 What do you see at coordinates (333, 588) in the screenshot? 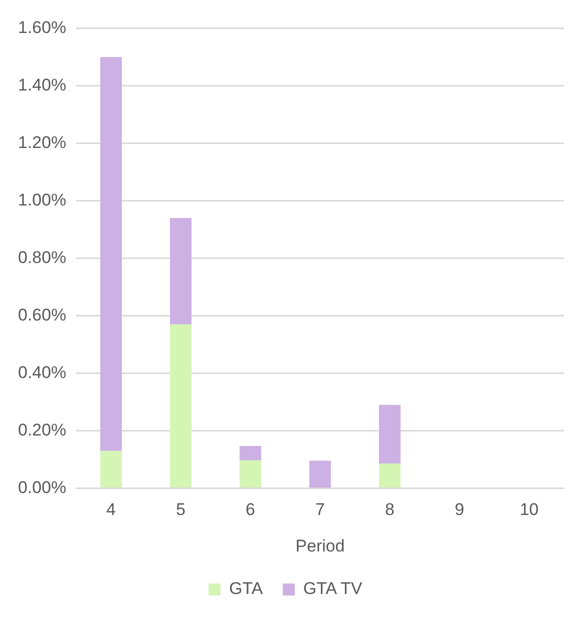
I see `legend-label: GTA TV` at bounding box center [333, 588].